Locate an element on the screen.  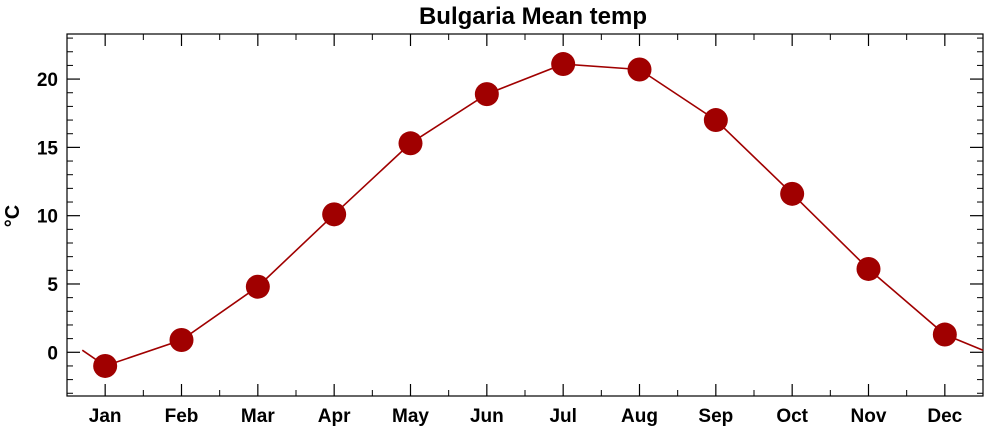
x-tick-label: Dec is located at coordinates (944, 416).